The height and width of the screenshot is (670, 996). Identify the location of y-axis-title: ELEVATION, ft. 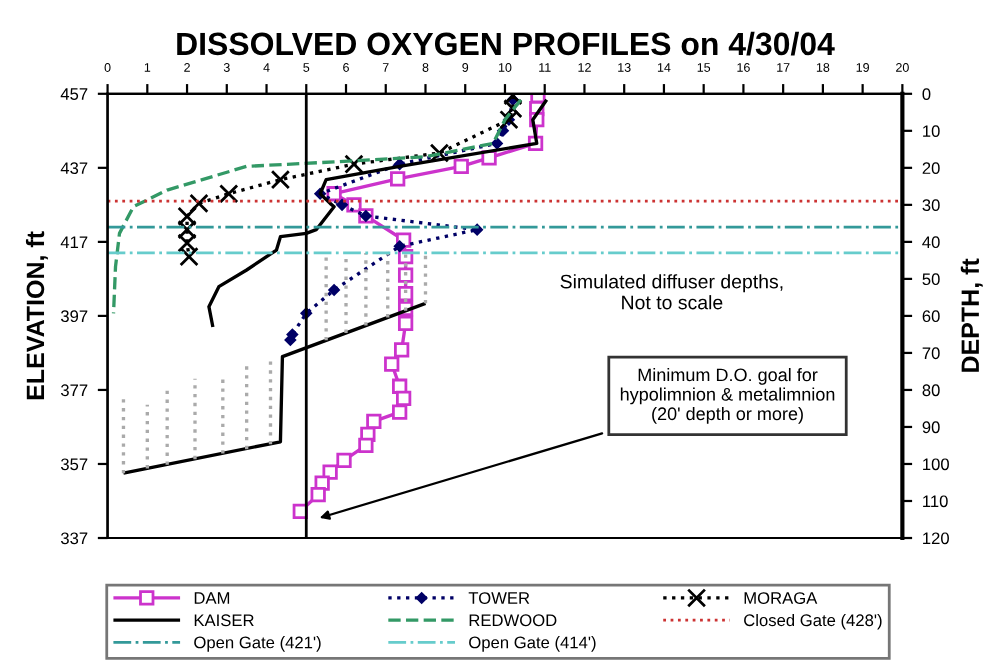
(36, 315).